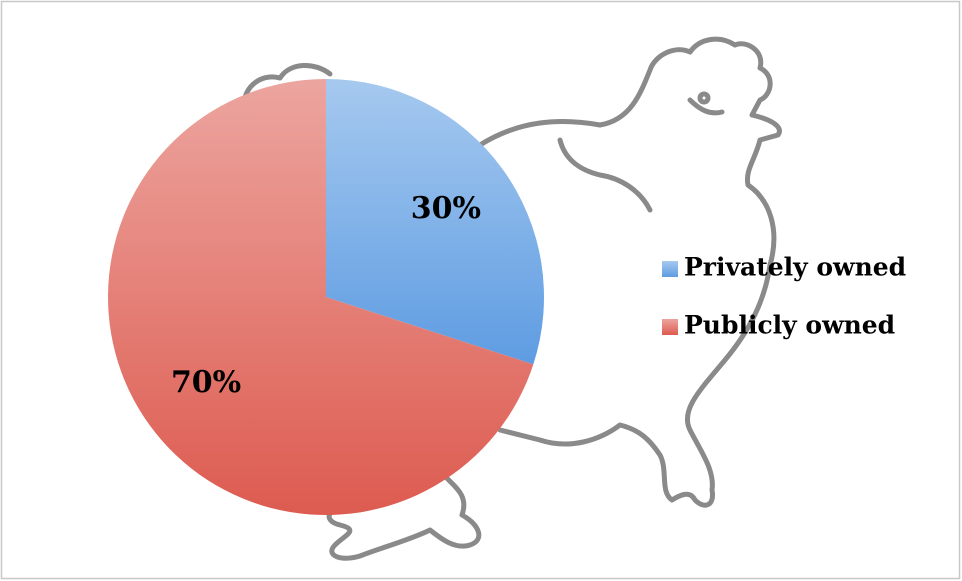 This screenshot has height=581, width=962. I want to click on data-label: 70%, so click(206, 382).